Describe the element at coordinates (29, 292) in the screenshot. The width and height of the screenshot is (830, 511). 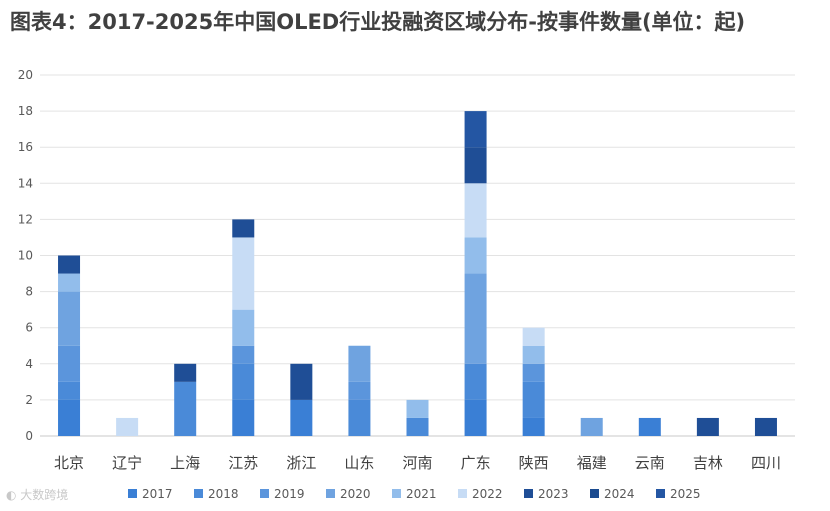
I see `y-tick-label: 8` at that location.